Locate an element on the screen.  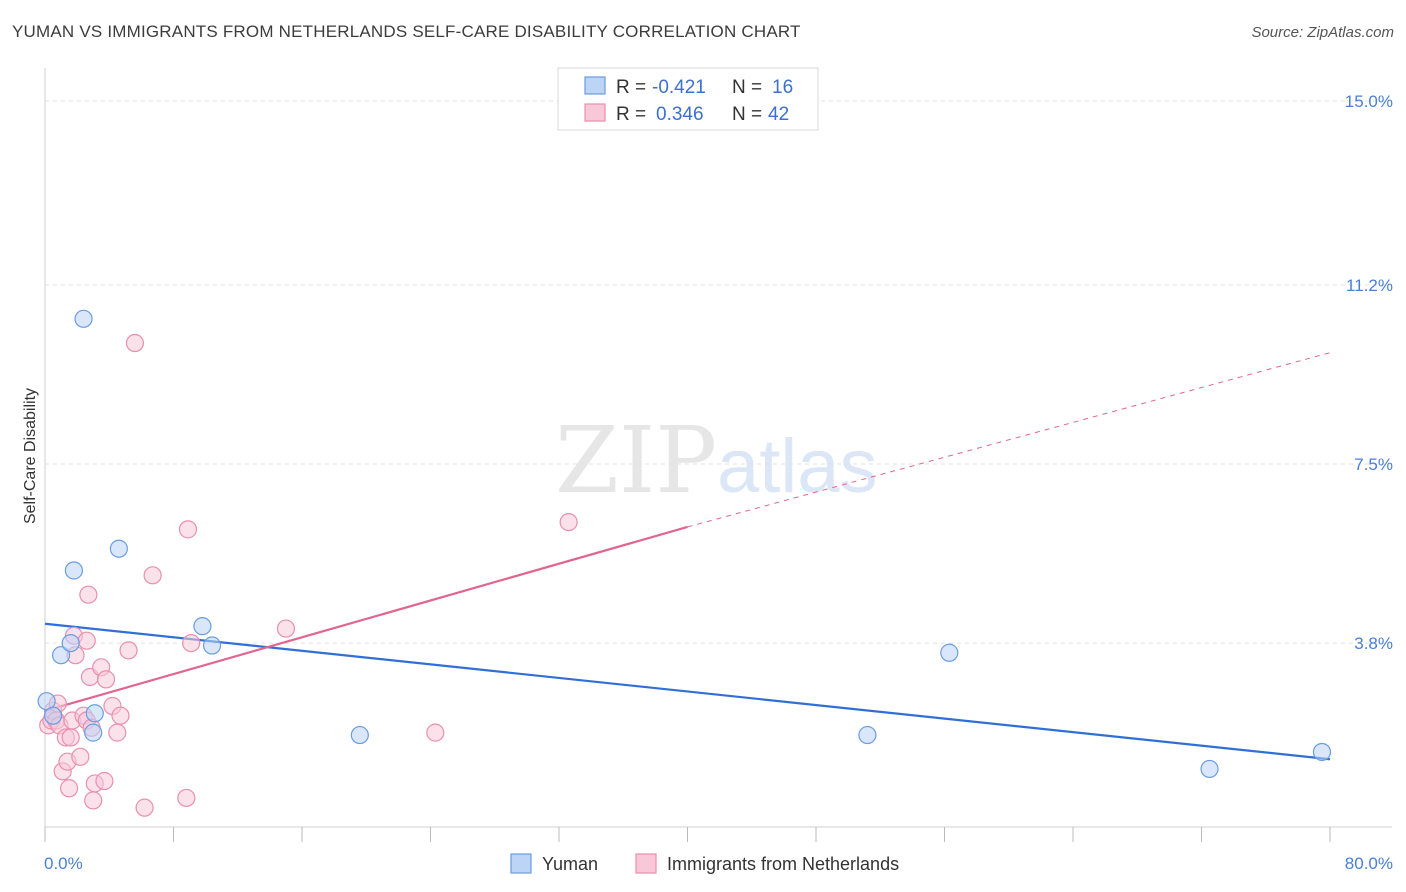
legend-swatch-netherlands is located at coordinates (646, 863).